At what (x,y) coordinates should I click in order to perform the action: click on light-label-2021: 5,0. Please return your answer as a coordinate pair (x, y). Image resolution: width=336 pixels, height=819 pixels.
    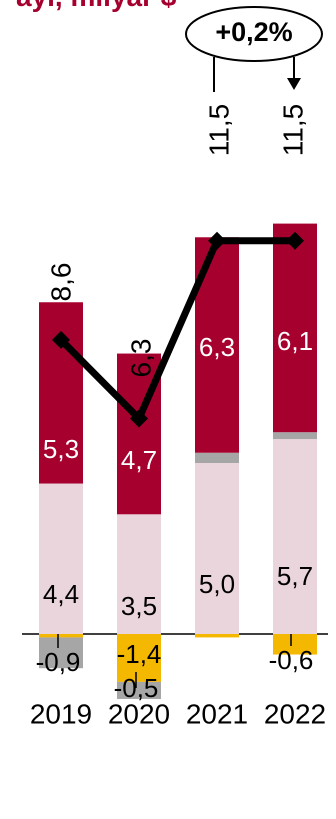
    Looking at the image, I should click on (217, 584).